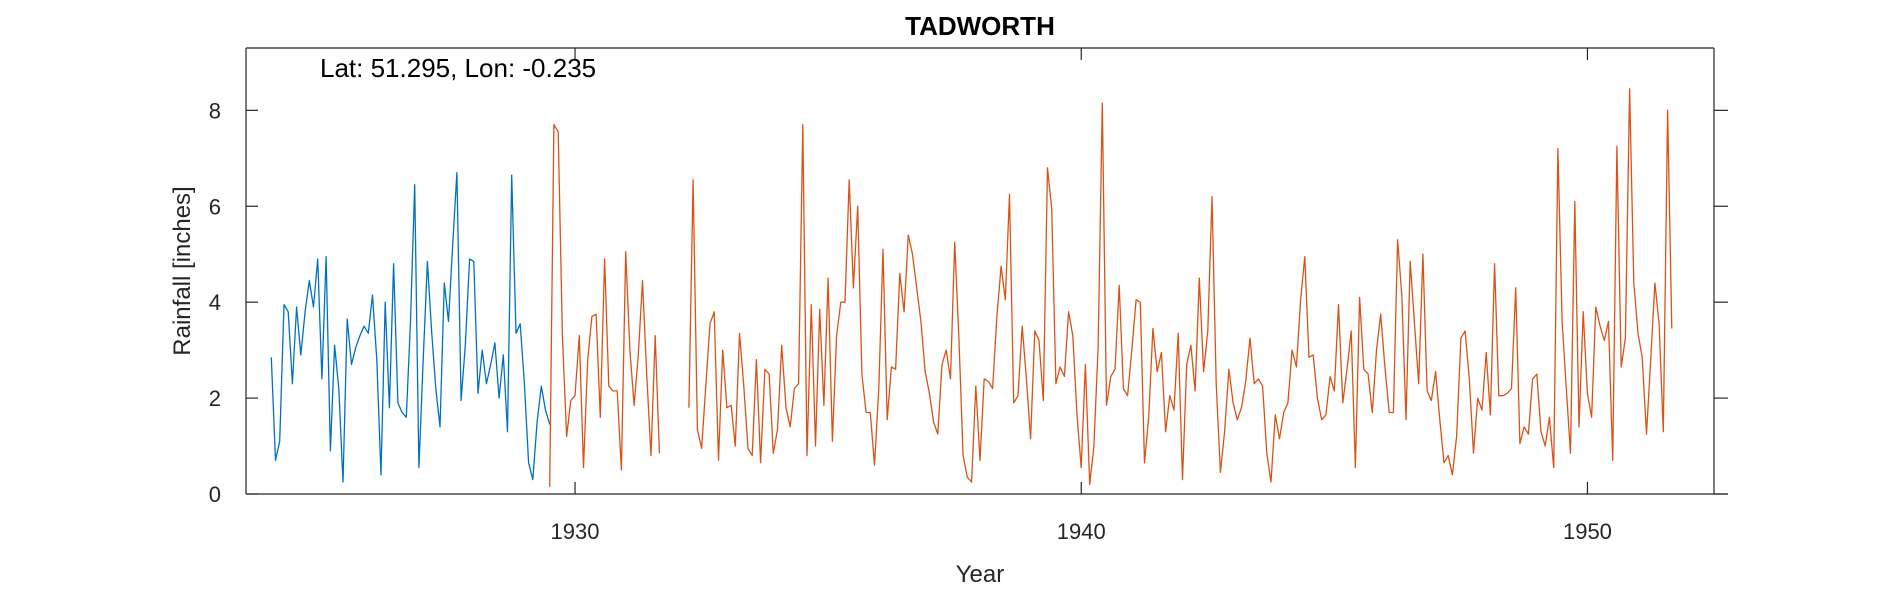 The width and height of the screenshot is (1890, 591). Describe the element at coordinates (182, 270) in the screenshot. I see `y-axis-title: Rainfall [inches]` at that location.